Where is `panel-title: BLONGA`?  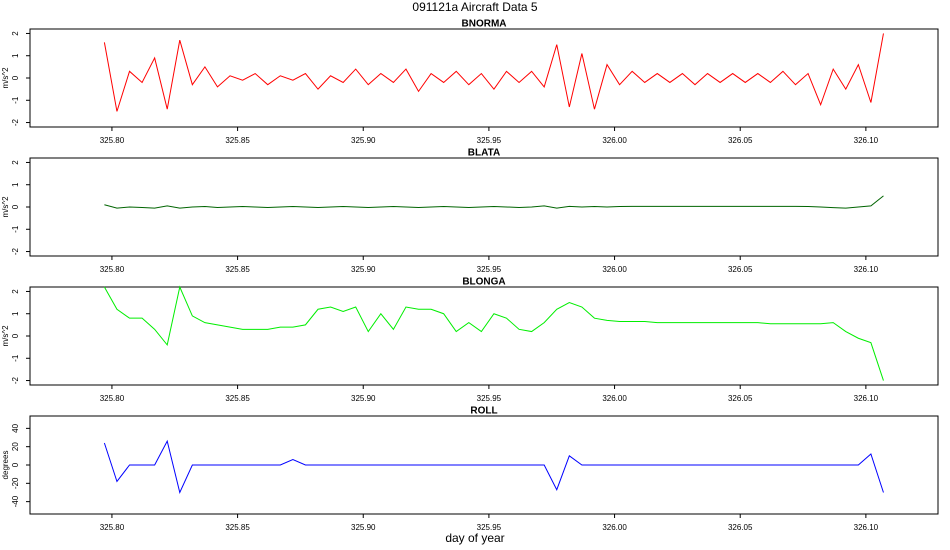
panel-title: BLONGA is located at coordinates (483, 282).